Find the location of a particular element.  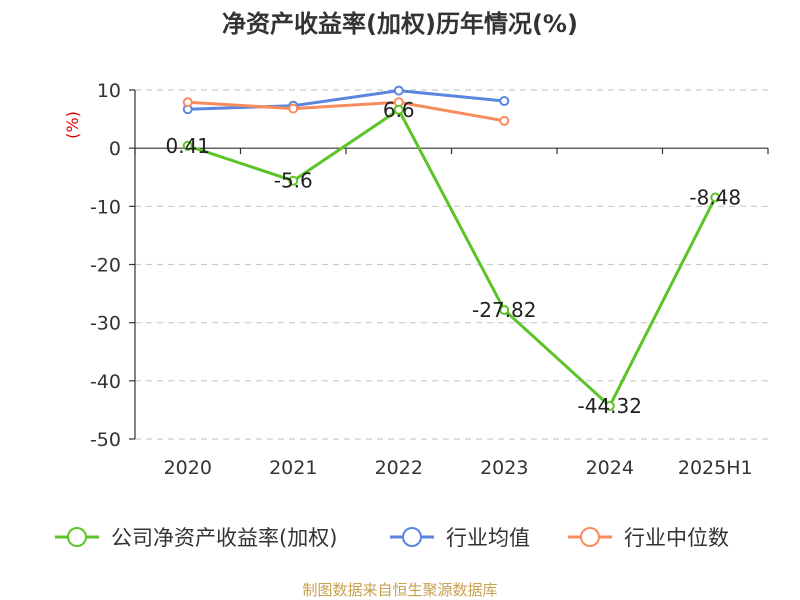

y-tick-label: 0 is located at coordinates (115, 149).